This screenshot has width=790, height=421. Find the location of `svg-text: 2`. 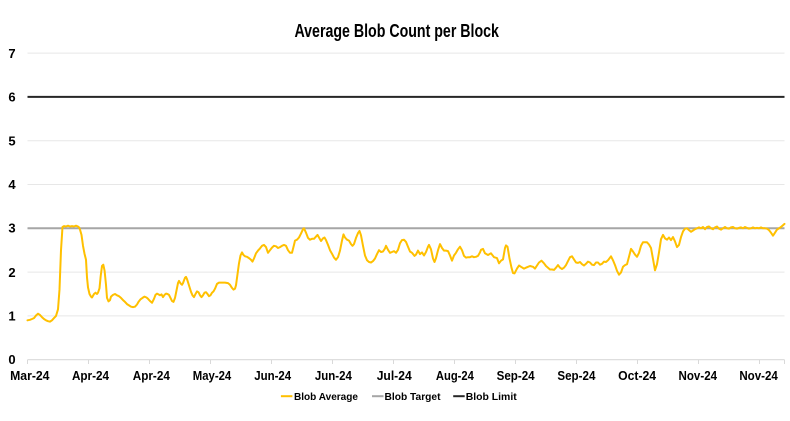

svg-text: 2 is located at coordinates (11, 272).